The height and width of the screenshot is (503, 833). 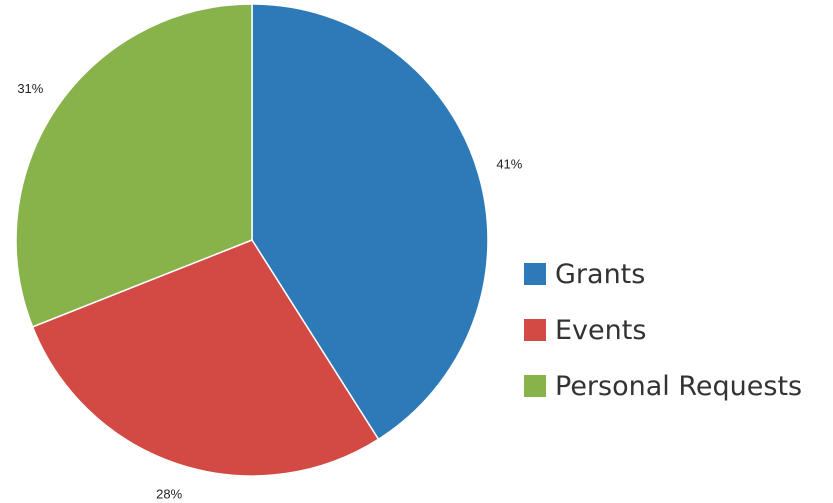 What do you see at coordinates (601, 330) in the screenshot?
I see `legend-label-events: Events` at bounding box center [601, 330].